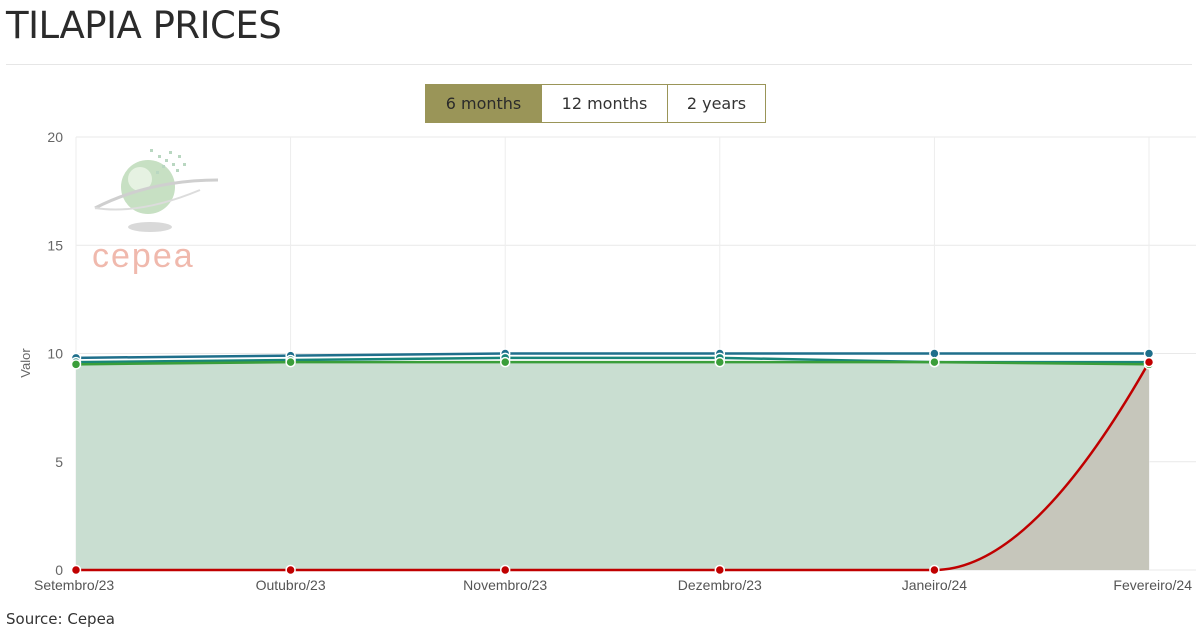 The image size is (1198, 640). What do you see at coordinates (505, 585) in the screenshot?
I see `x-tick-label-2: Novembro/23` at bounding box center [505, 585].